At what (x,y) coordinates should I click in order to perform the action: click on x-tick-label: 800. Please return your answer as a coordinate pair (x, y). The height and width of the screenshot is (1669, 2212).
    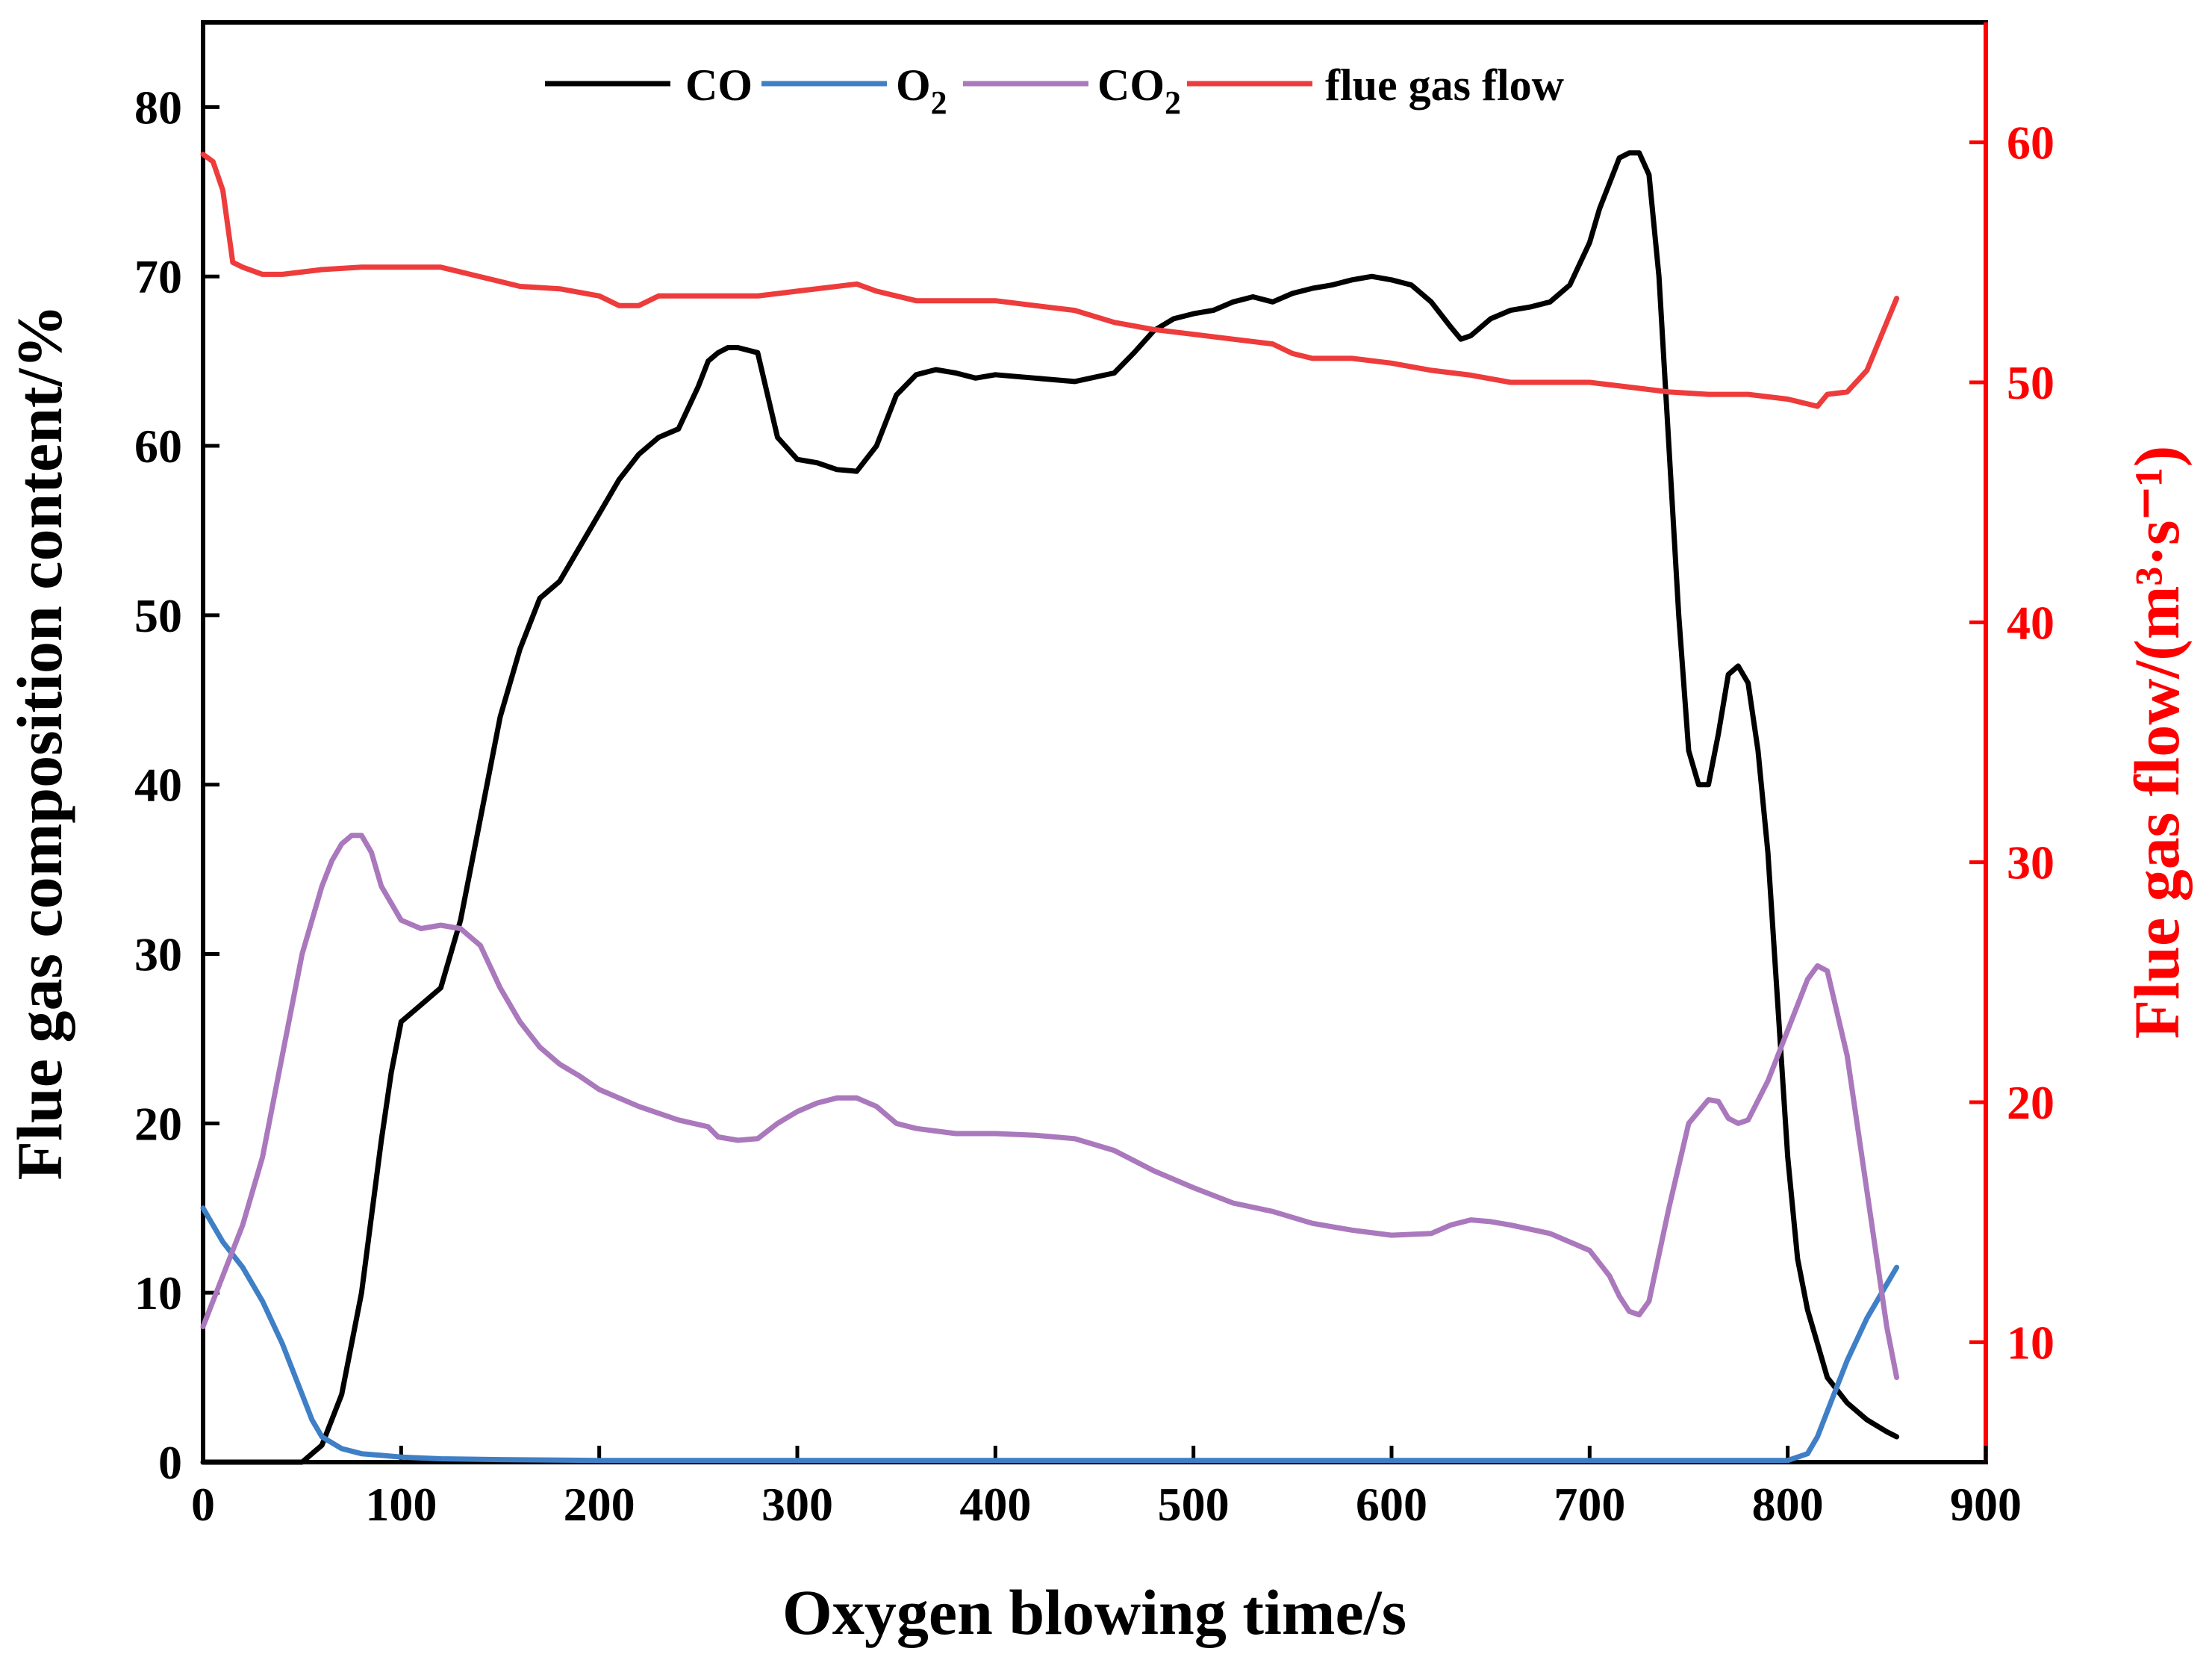
    Looking at the image, I should click on (1788, 1504).